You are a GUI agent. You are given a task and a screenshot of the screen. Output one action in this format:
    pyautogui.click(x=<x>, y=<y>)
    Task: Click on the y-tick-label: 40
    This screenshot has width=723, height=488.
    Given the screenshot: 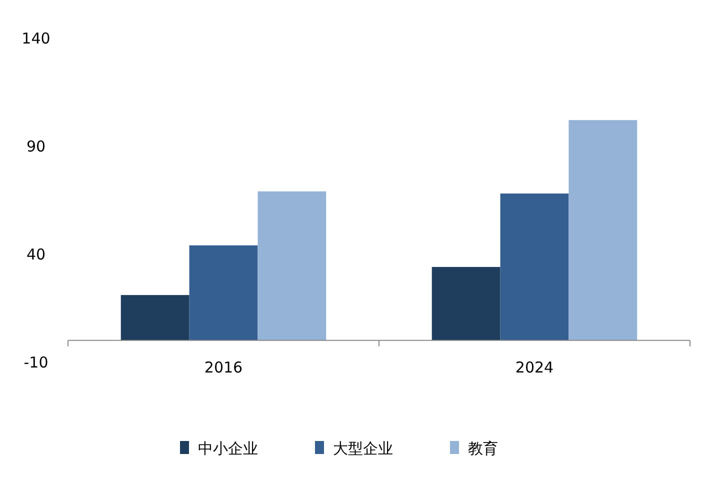 What is the action you would take?
    pyautogui.click(x=36, y=254)
    